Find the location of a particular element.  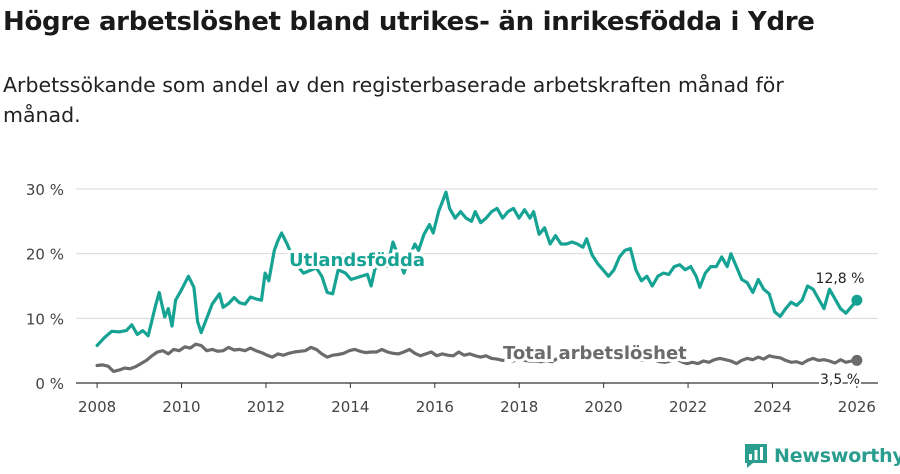

end-point-total is located at coordinates (857, 360).